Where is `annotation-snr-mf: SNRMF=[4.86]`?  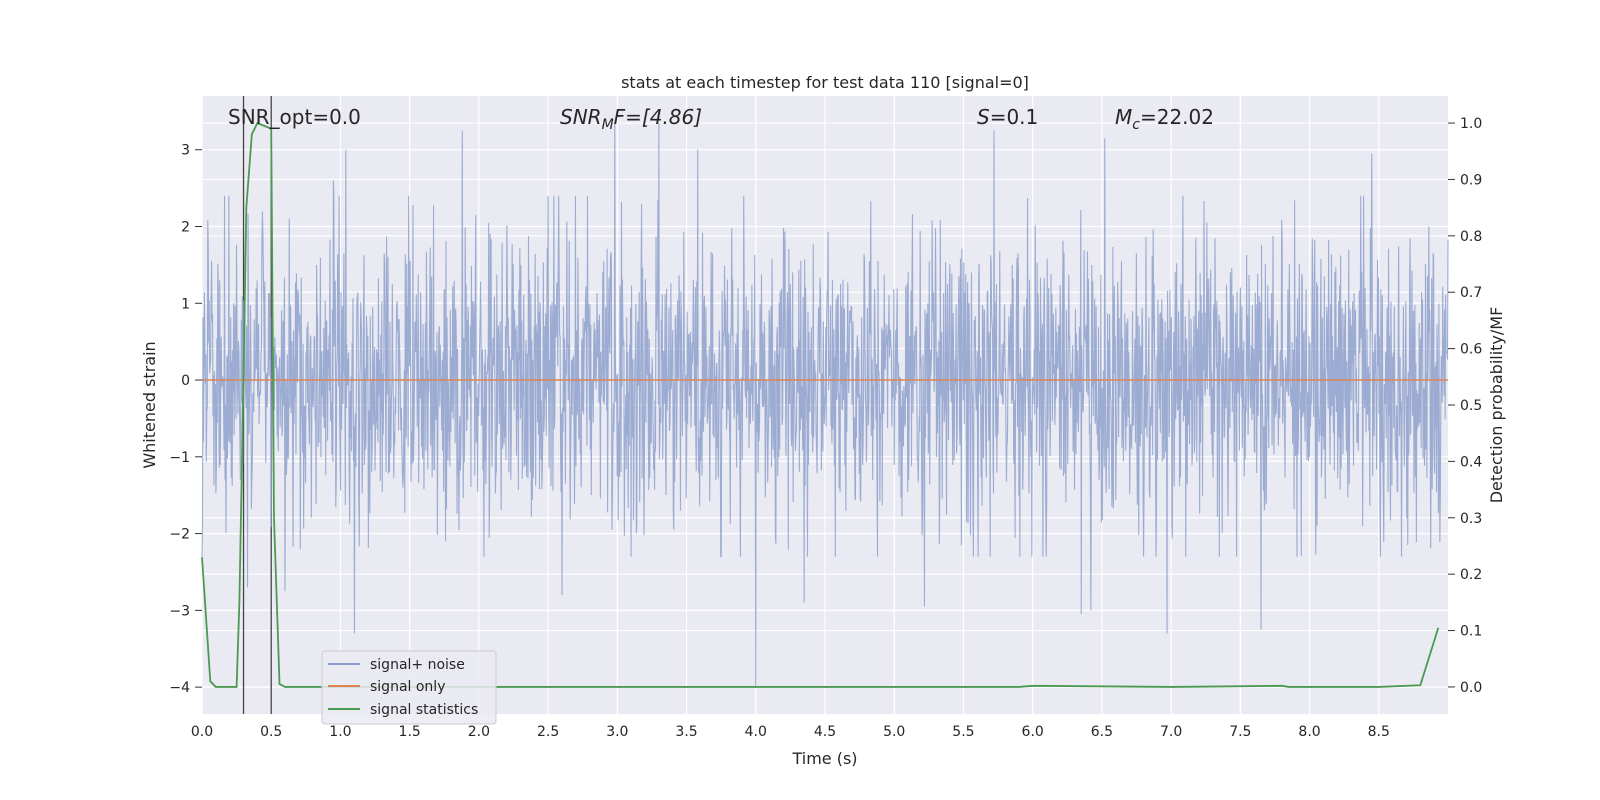 annotation-snr-mf: SNRMF=[4.86] is located at coordinates (631, 119).